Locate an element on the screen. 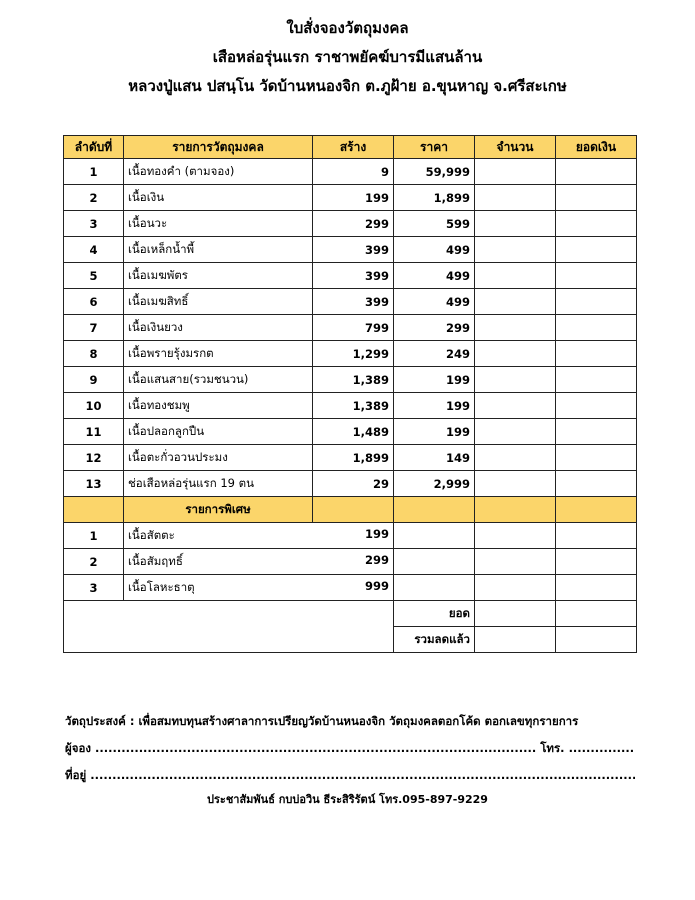 The image size is (695, 900). blank-area is located at coordinates (228, 626).